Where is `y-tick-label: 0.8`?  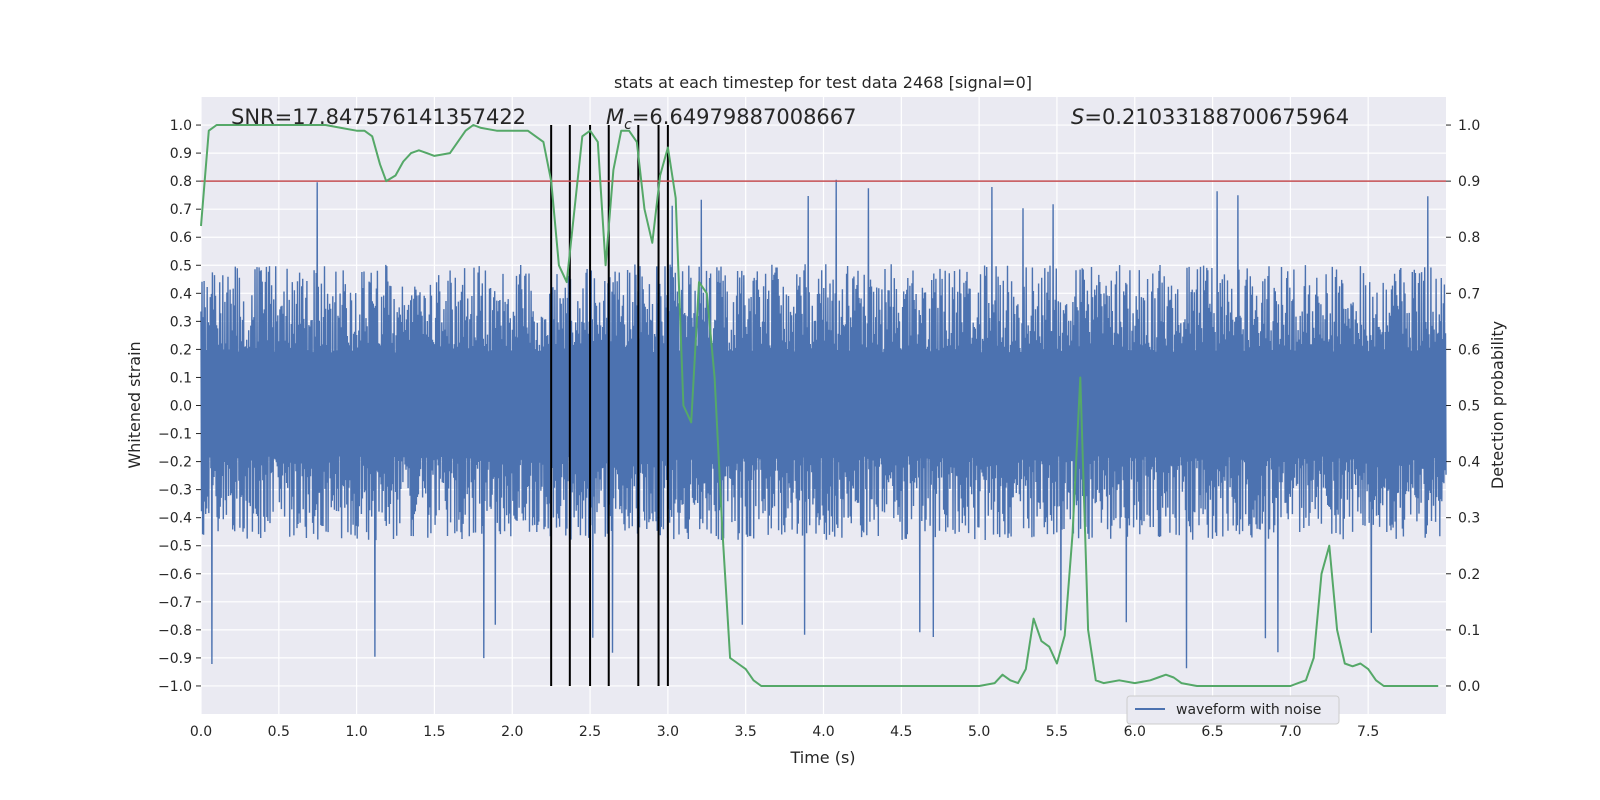
y-tick-label: 0.8 is located at coordinates (181, 182).